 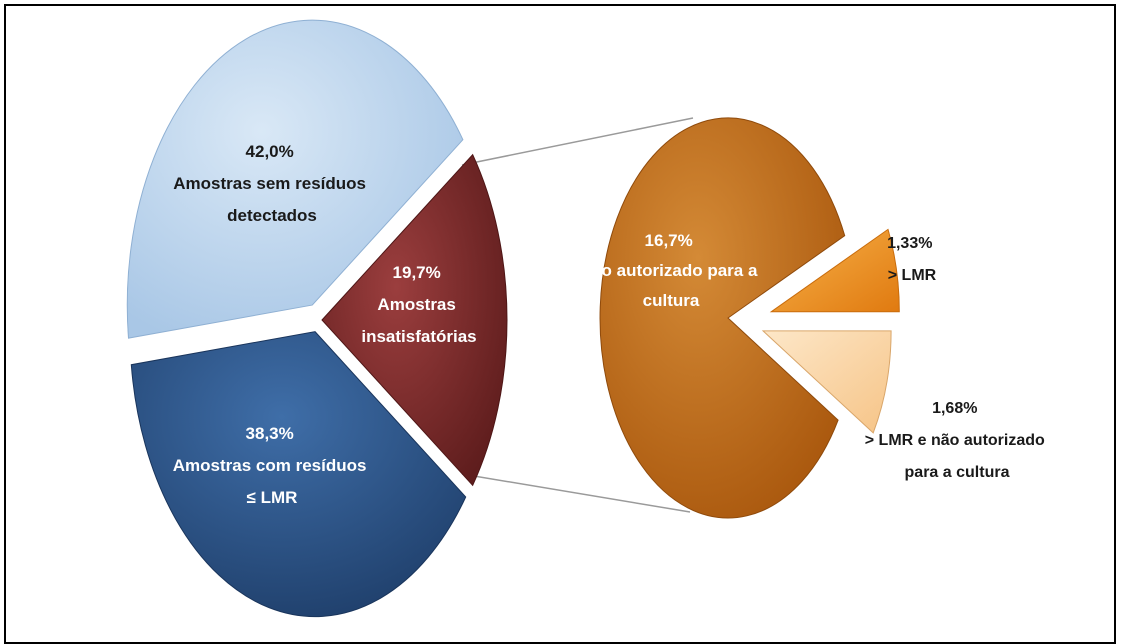 I want to click on category-label: Amostras sem resíduos, so click(x=269, y=183).